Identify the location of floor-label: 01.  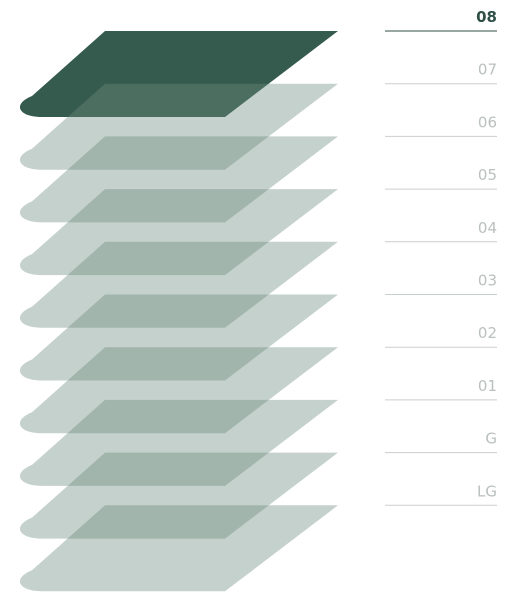
(487, 386).